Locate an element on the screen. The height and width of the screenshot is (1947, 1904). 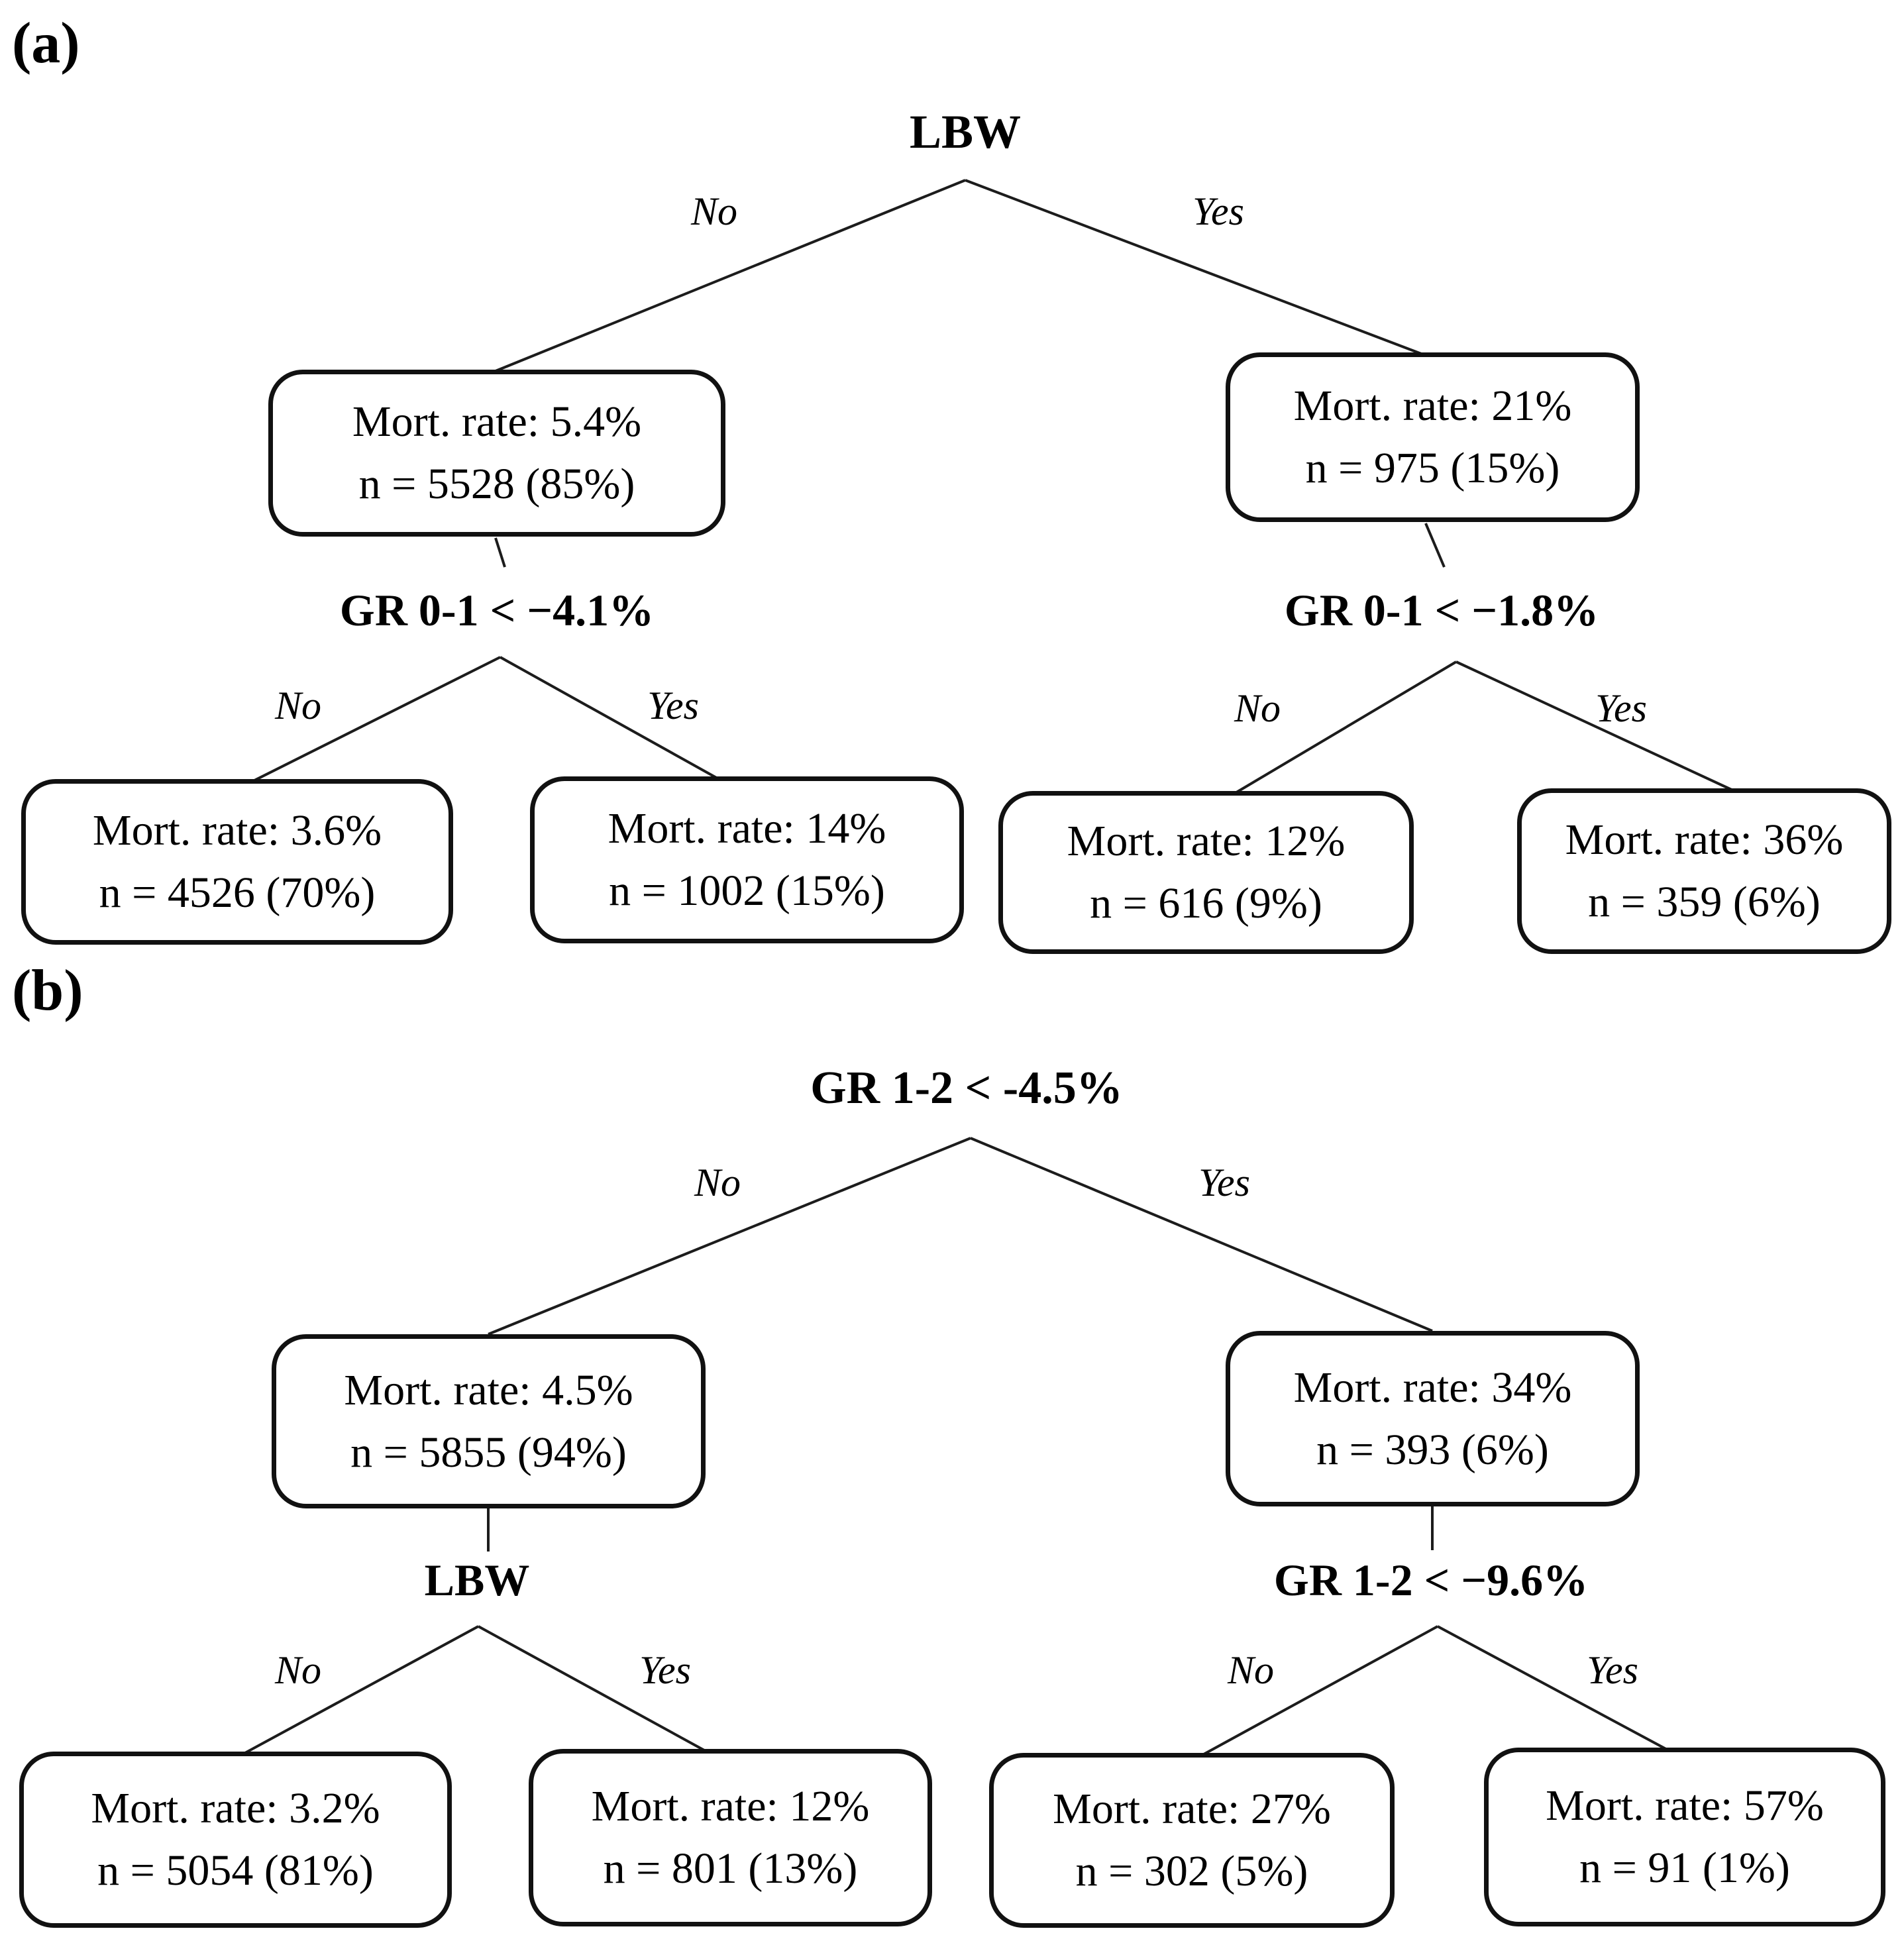
edge-a-node-no-to-split is located at coordinates (500, 552).